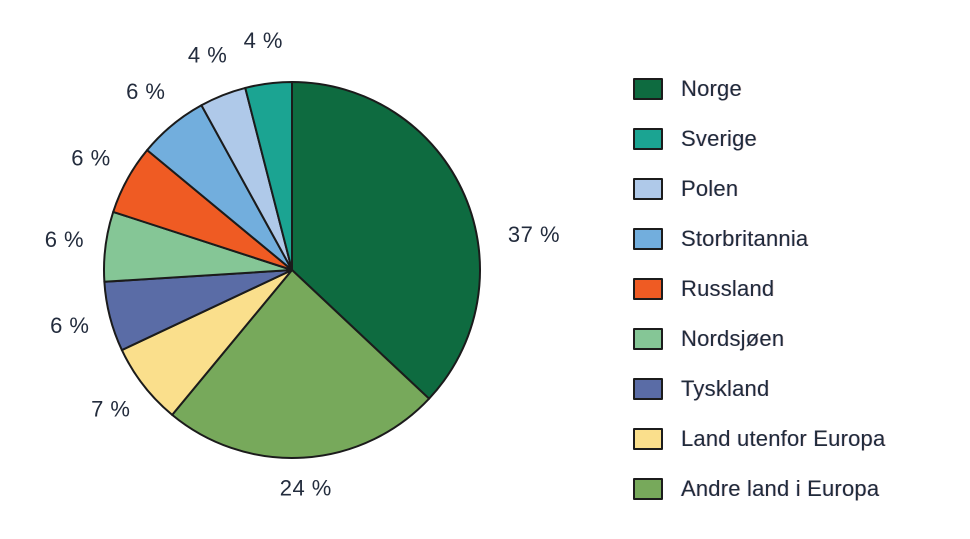 This screenshot has height=539, width=970. Describe the element at coordinates (64, 239) in the screenshot. I see `slice-value-label-nordsjøen: 6 %` at that location.